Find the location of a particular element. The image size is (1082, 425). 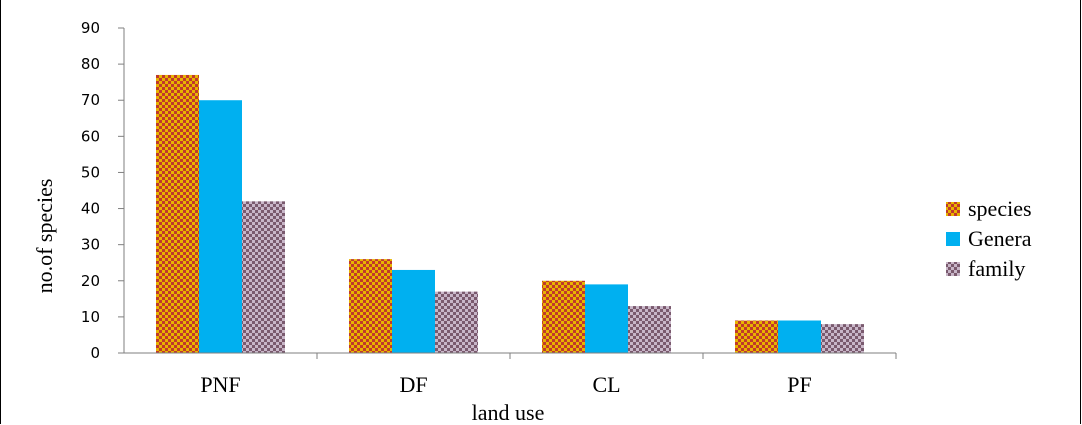

y-tick-label: 0 is located at coordinates (95, 353).